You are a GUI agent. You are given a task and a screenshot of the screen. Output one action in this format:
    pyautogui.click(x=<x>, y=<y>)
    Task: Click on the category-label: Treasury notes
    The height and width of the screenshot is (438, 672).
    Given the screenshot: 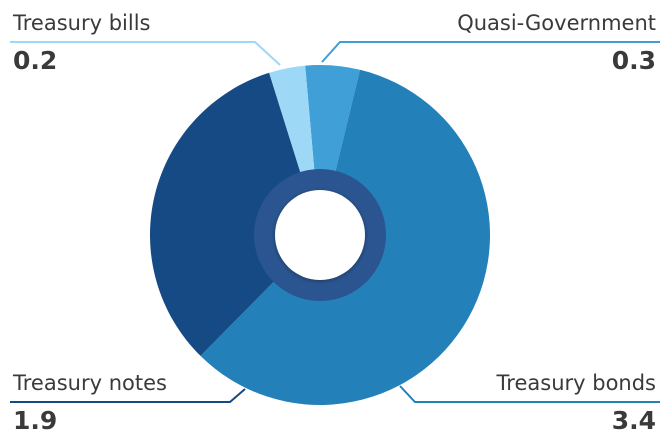 What is the action you would take?
    pyautogui.click(x=89, y=383)
    